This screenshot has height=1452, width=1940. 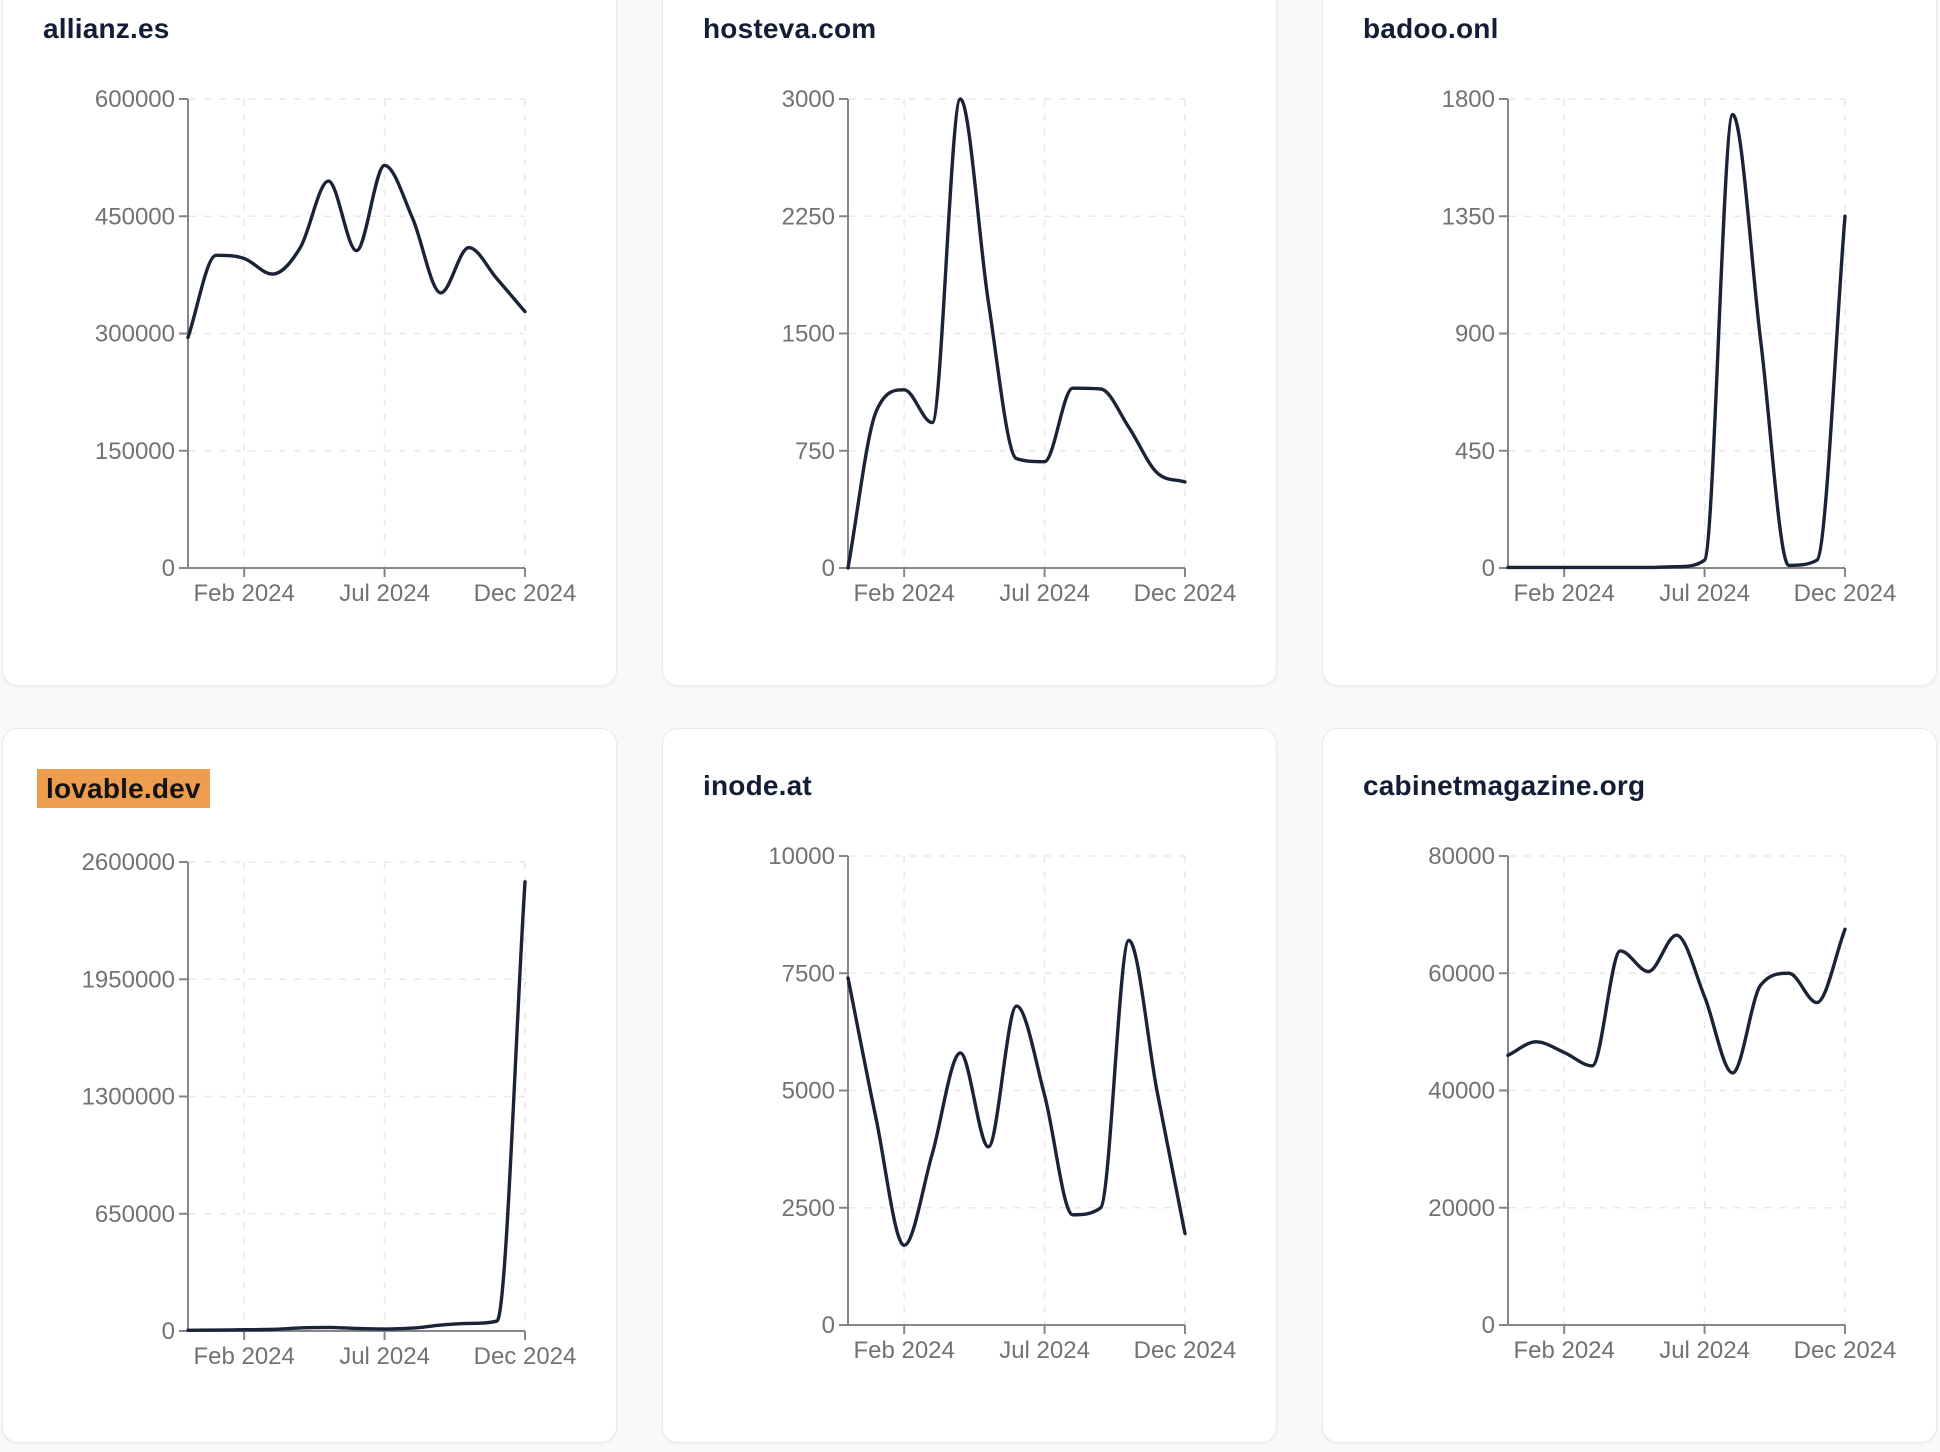 I want to click on y-tick-labels: 0 450 900 1350 1800, so click(x=1468, y=334).